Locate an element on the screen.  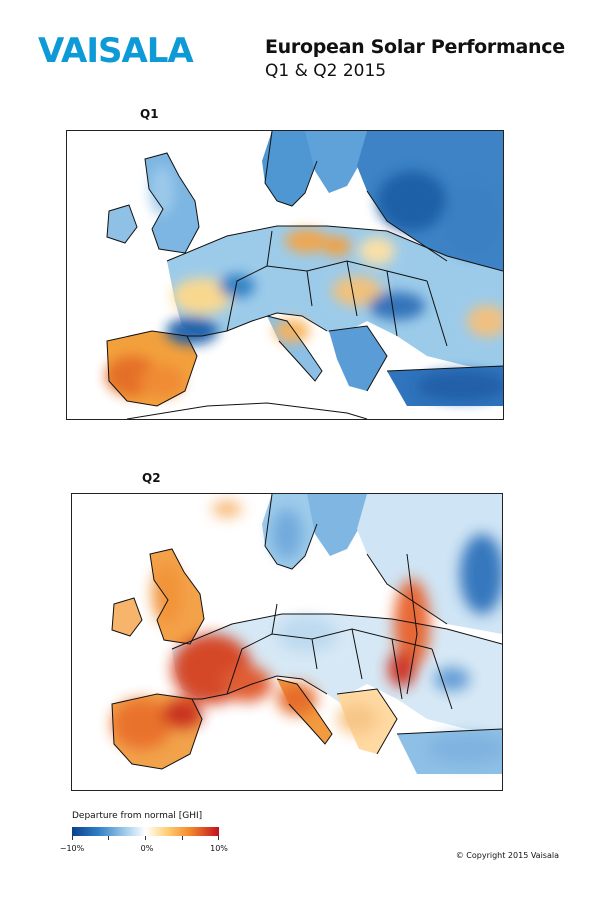
map-label-q1: Q1 is located at coordinates (149, 114).